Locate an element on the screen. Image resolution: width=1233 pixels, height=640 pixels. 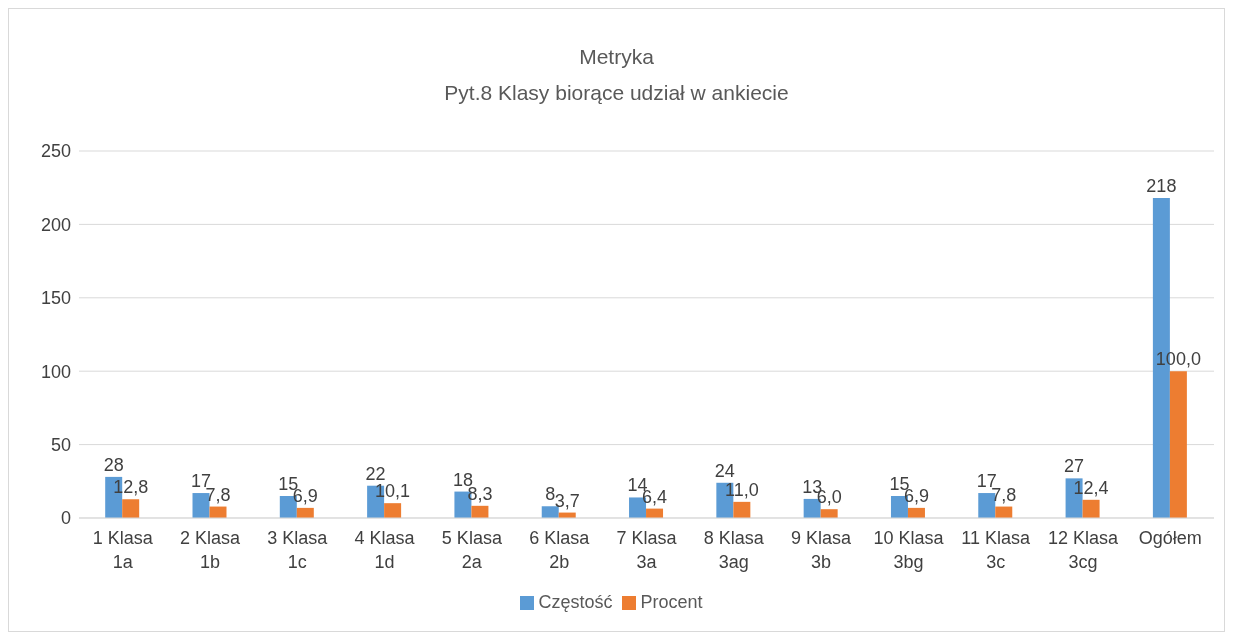
y-tick-label: 0 is located at coordinates (65, 518).